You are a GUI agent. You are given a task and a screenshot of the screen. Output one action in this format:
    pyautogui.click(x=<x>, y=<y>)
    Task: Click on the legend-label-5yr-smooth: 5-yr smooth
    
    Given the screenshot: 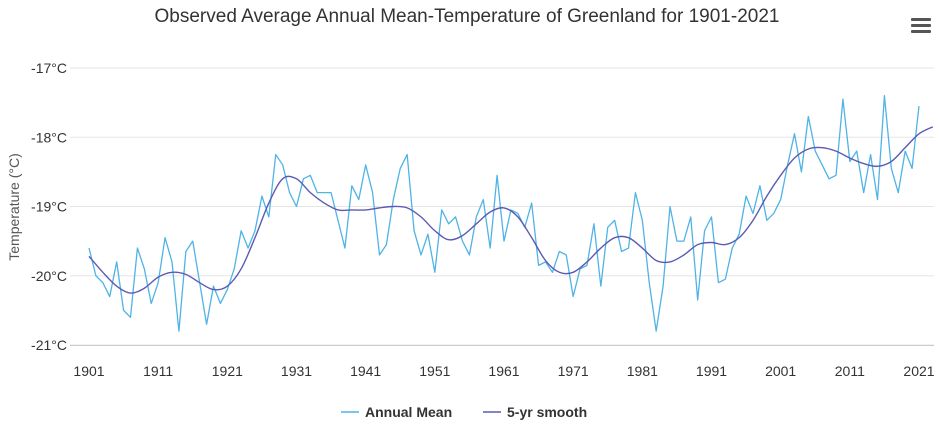 What is the action you would take?
    pyautogui.click(x=547, y=412)
    